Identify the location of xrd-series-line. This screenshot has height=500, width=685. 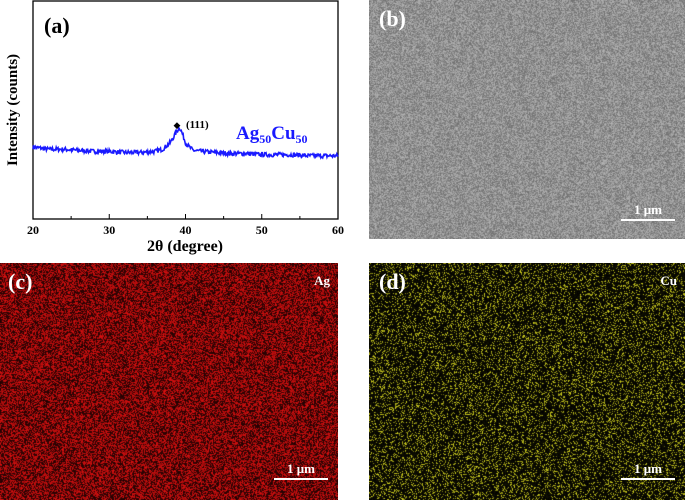
(185, 142).